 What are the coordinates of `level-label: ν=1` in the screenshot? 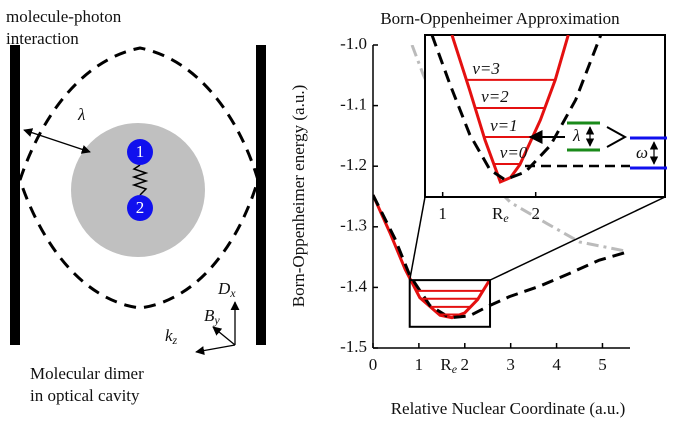 It's located at (504, 125).